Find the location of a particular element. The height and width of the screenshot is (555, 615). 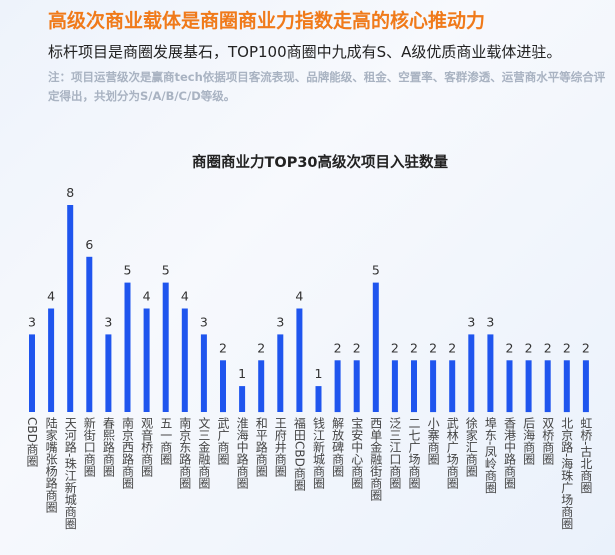

category-label: 陆家嘴张杨路商圈 is located at coordinates (51, 465).